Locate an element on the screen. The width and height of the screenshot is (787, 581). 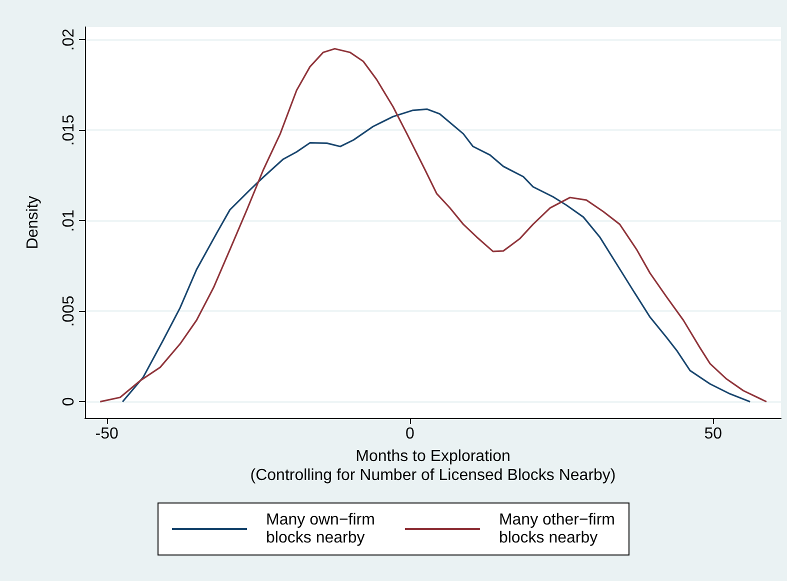
y-tick-label: .015 is located at coordinates (69, 130).